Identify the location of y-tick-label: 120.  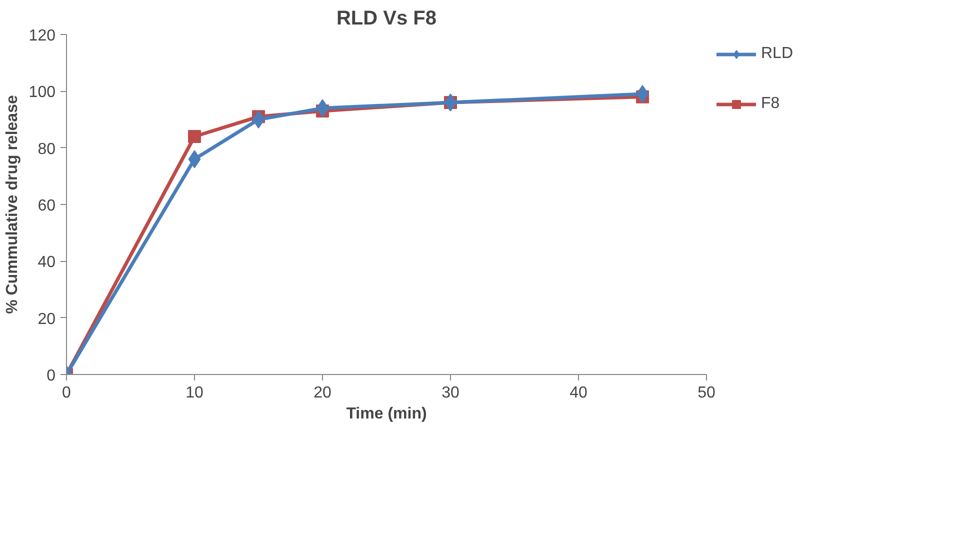
(42, 36).